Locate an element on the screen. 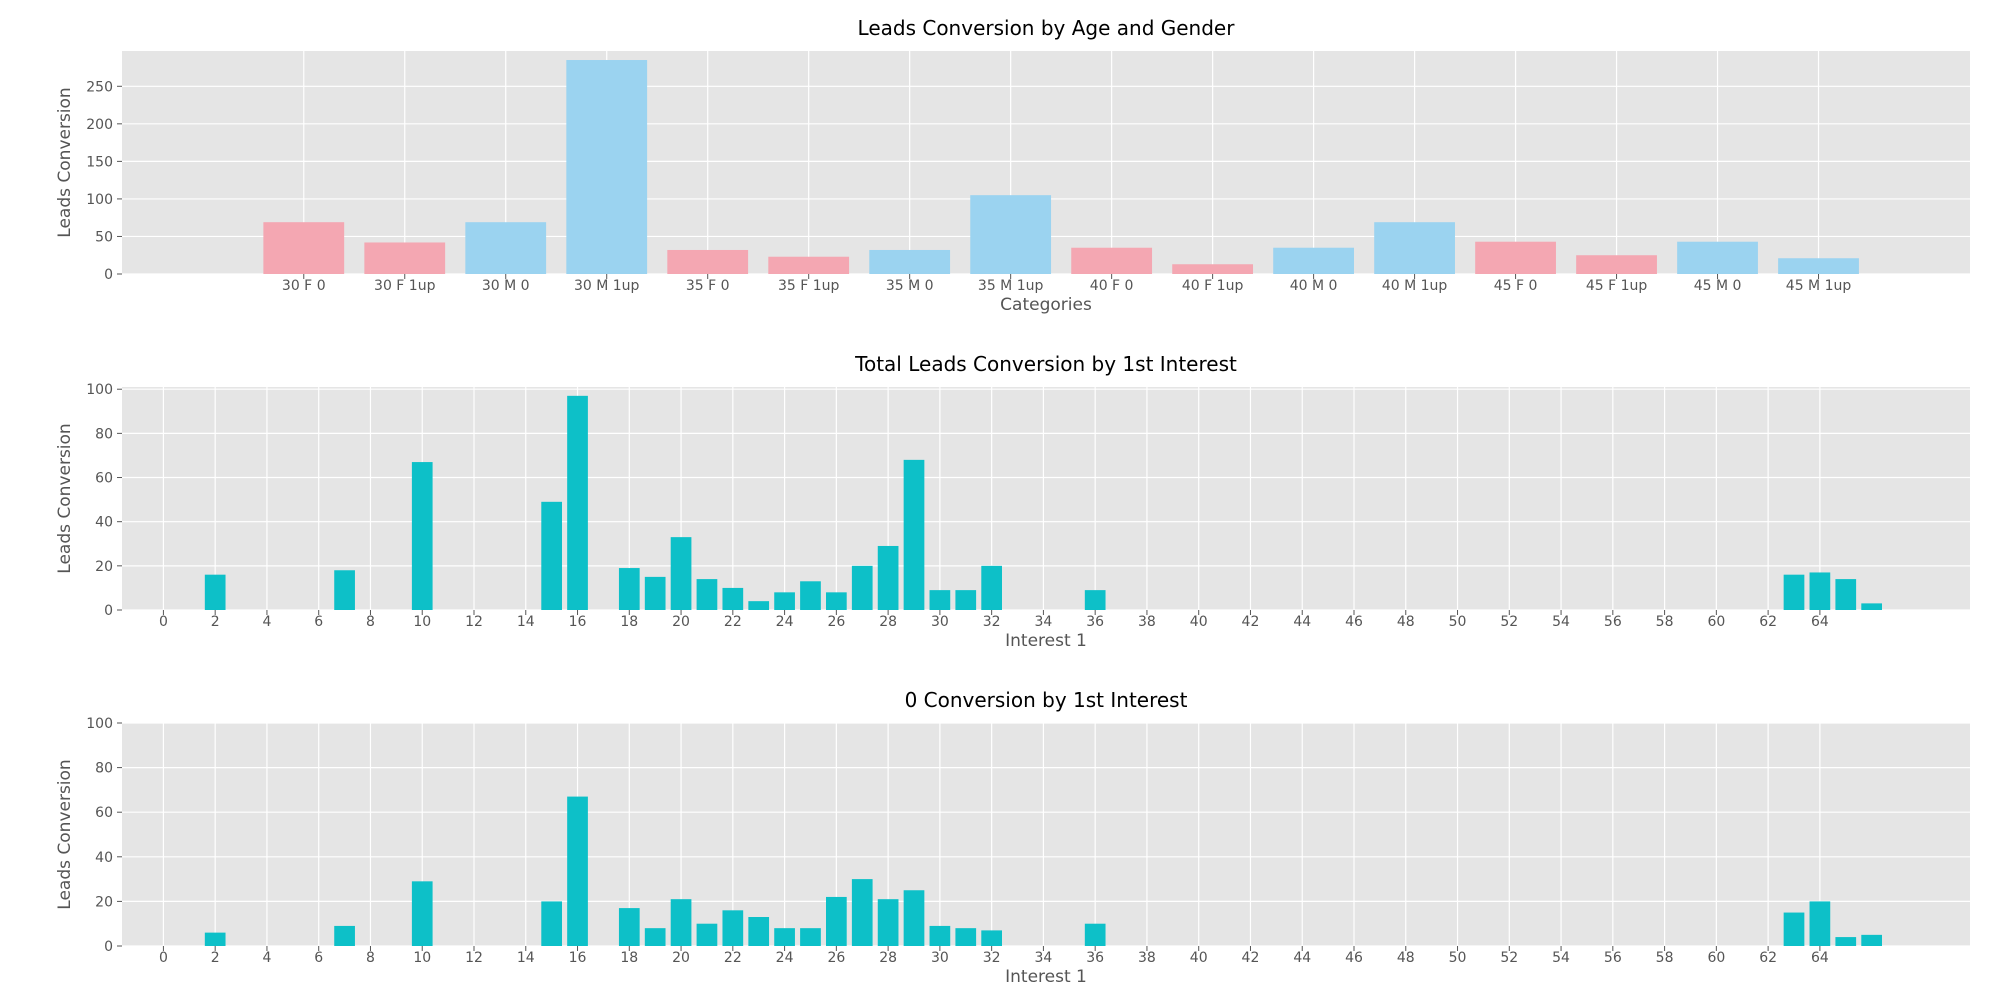 This screenshot has width=2000, height=1004. chart-title: Leads Conversion by Age and Gender is located at coordinates (1047, 28).